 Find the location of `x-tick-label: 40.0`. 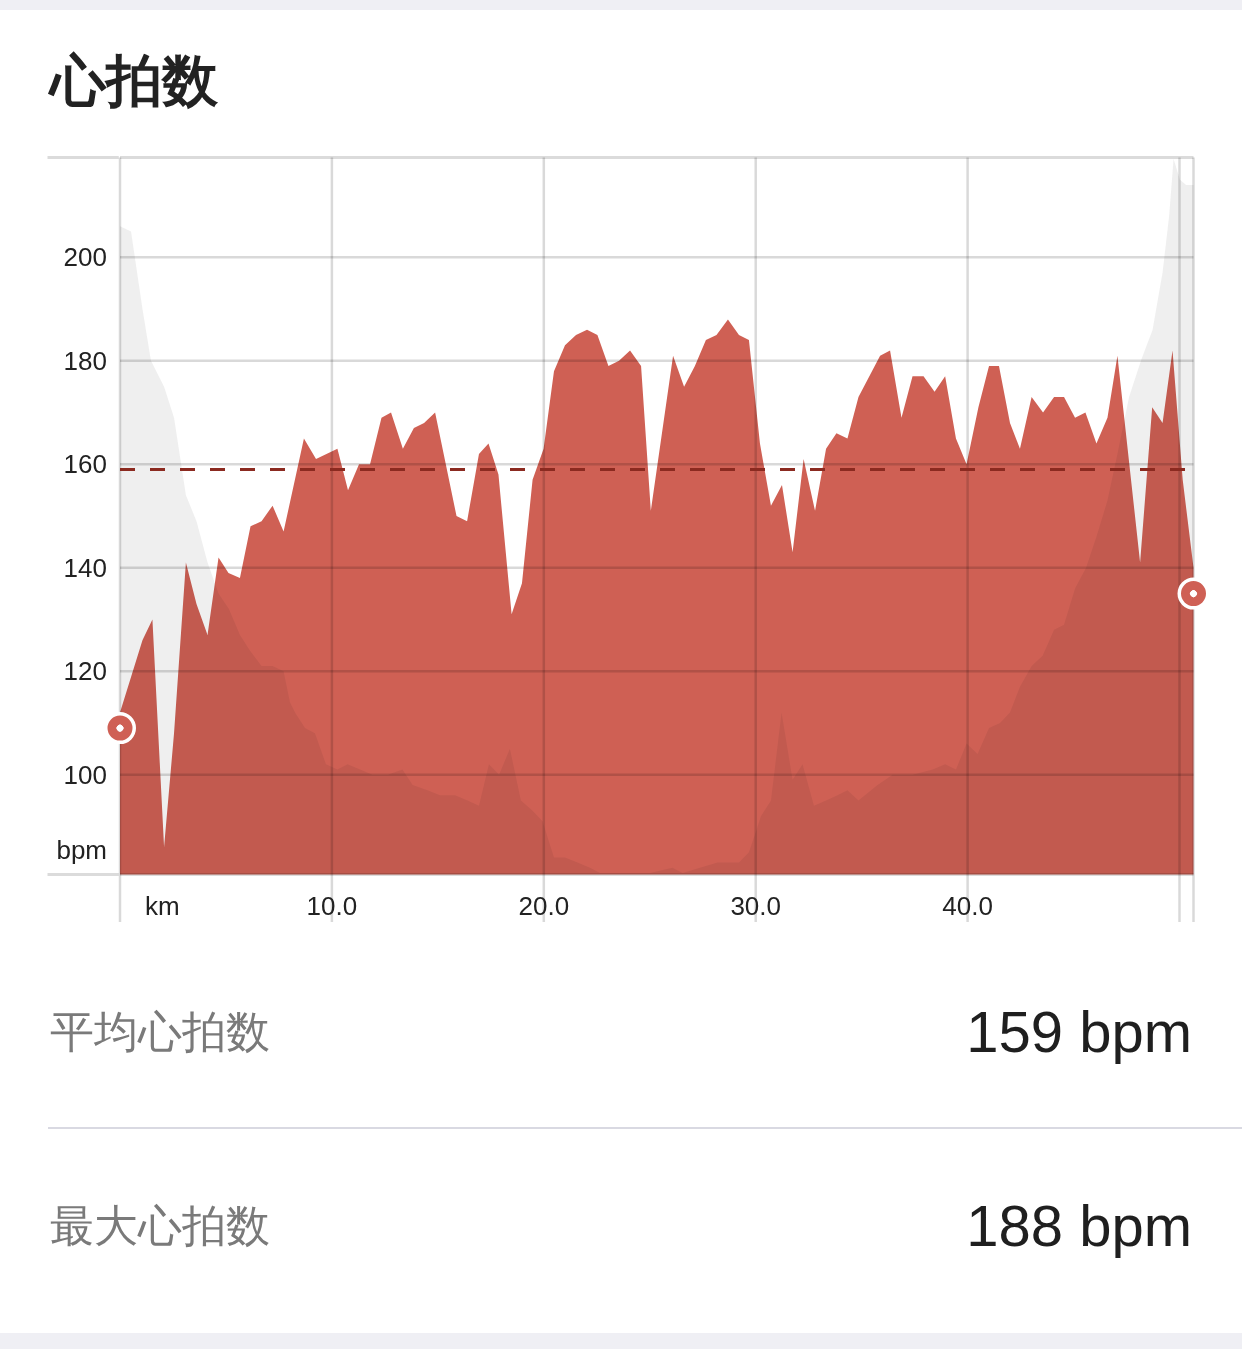

x-tick-label: 40.0 is located at coordinates (967, 905).